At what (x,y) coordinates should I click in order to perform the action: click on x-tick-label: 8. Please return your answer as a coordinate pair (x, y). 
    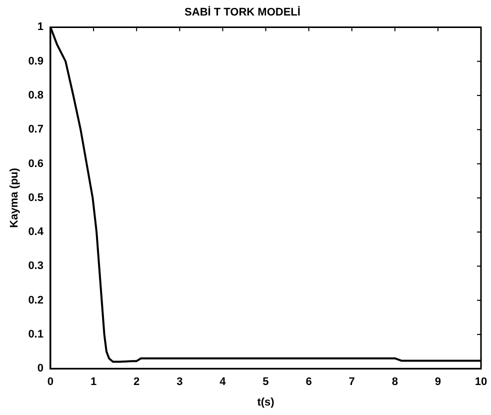
    Looking at the image, I should click on (395, 382).